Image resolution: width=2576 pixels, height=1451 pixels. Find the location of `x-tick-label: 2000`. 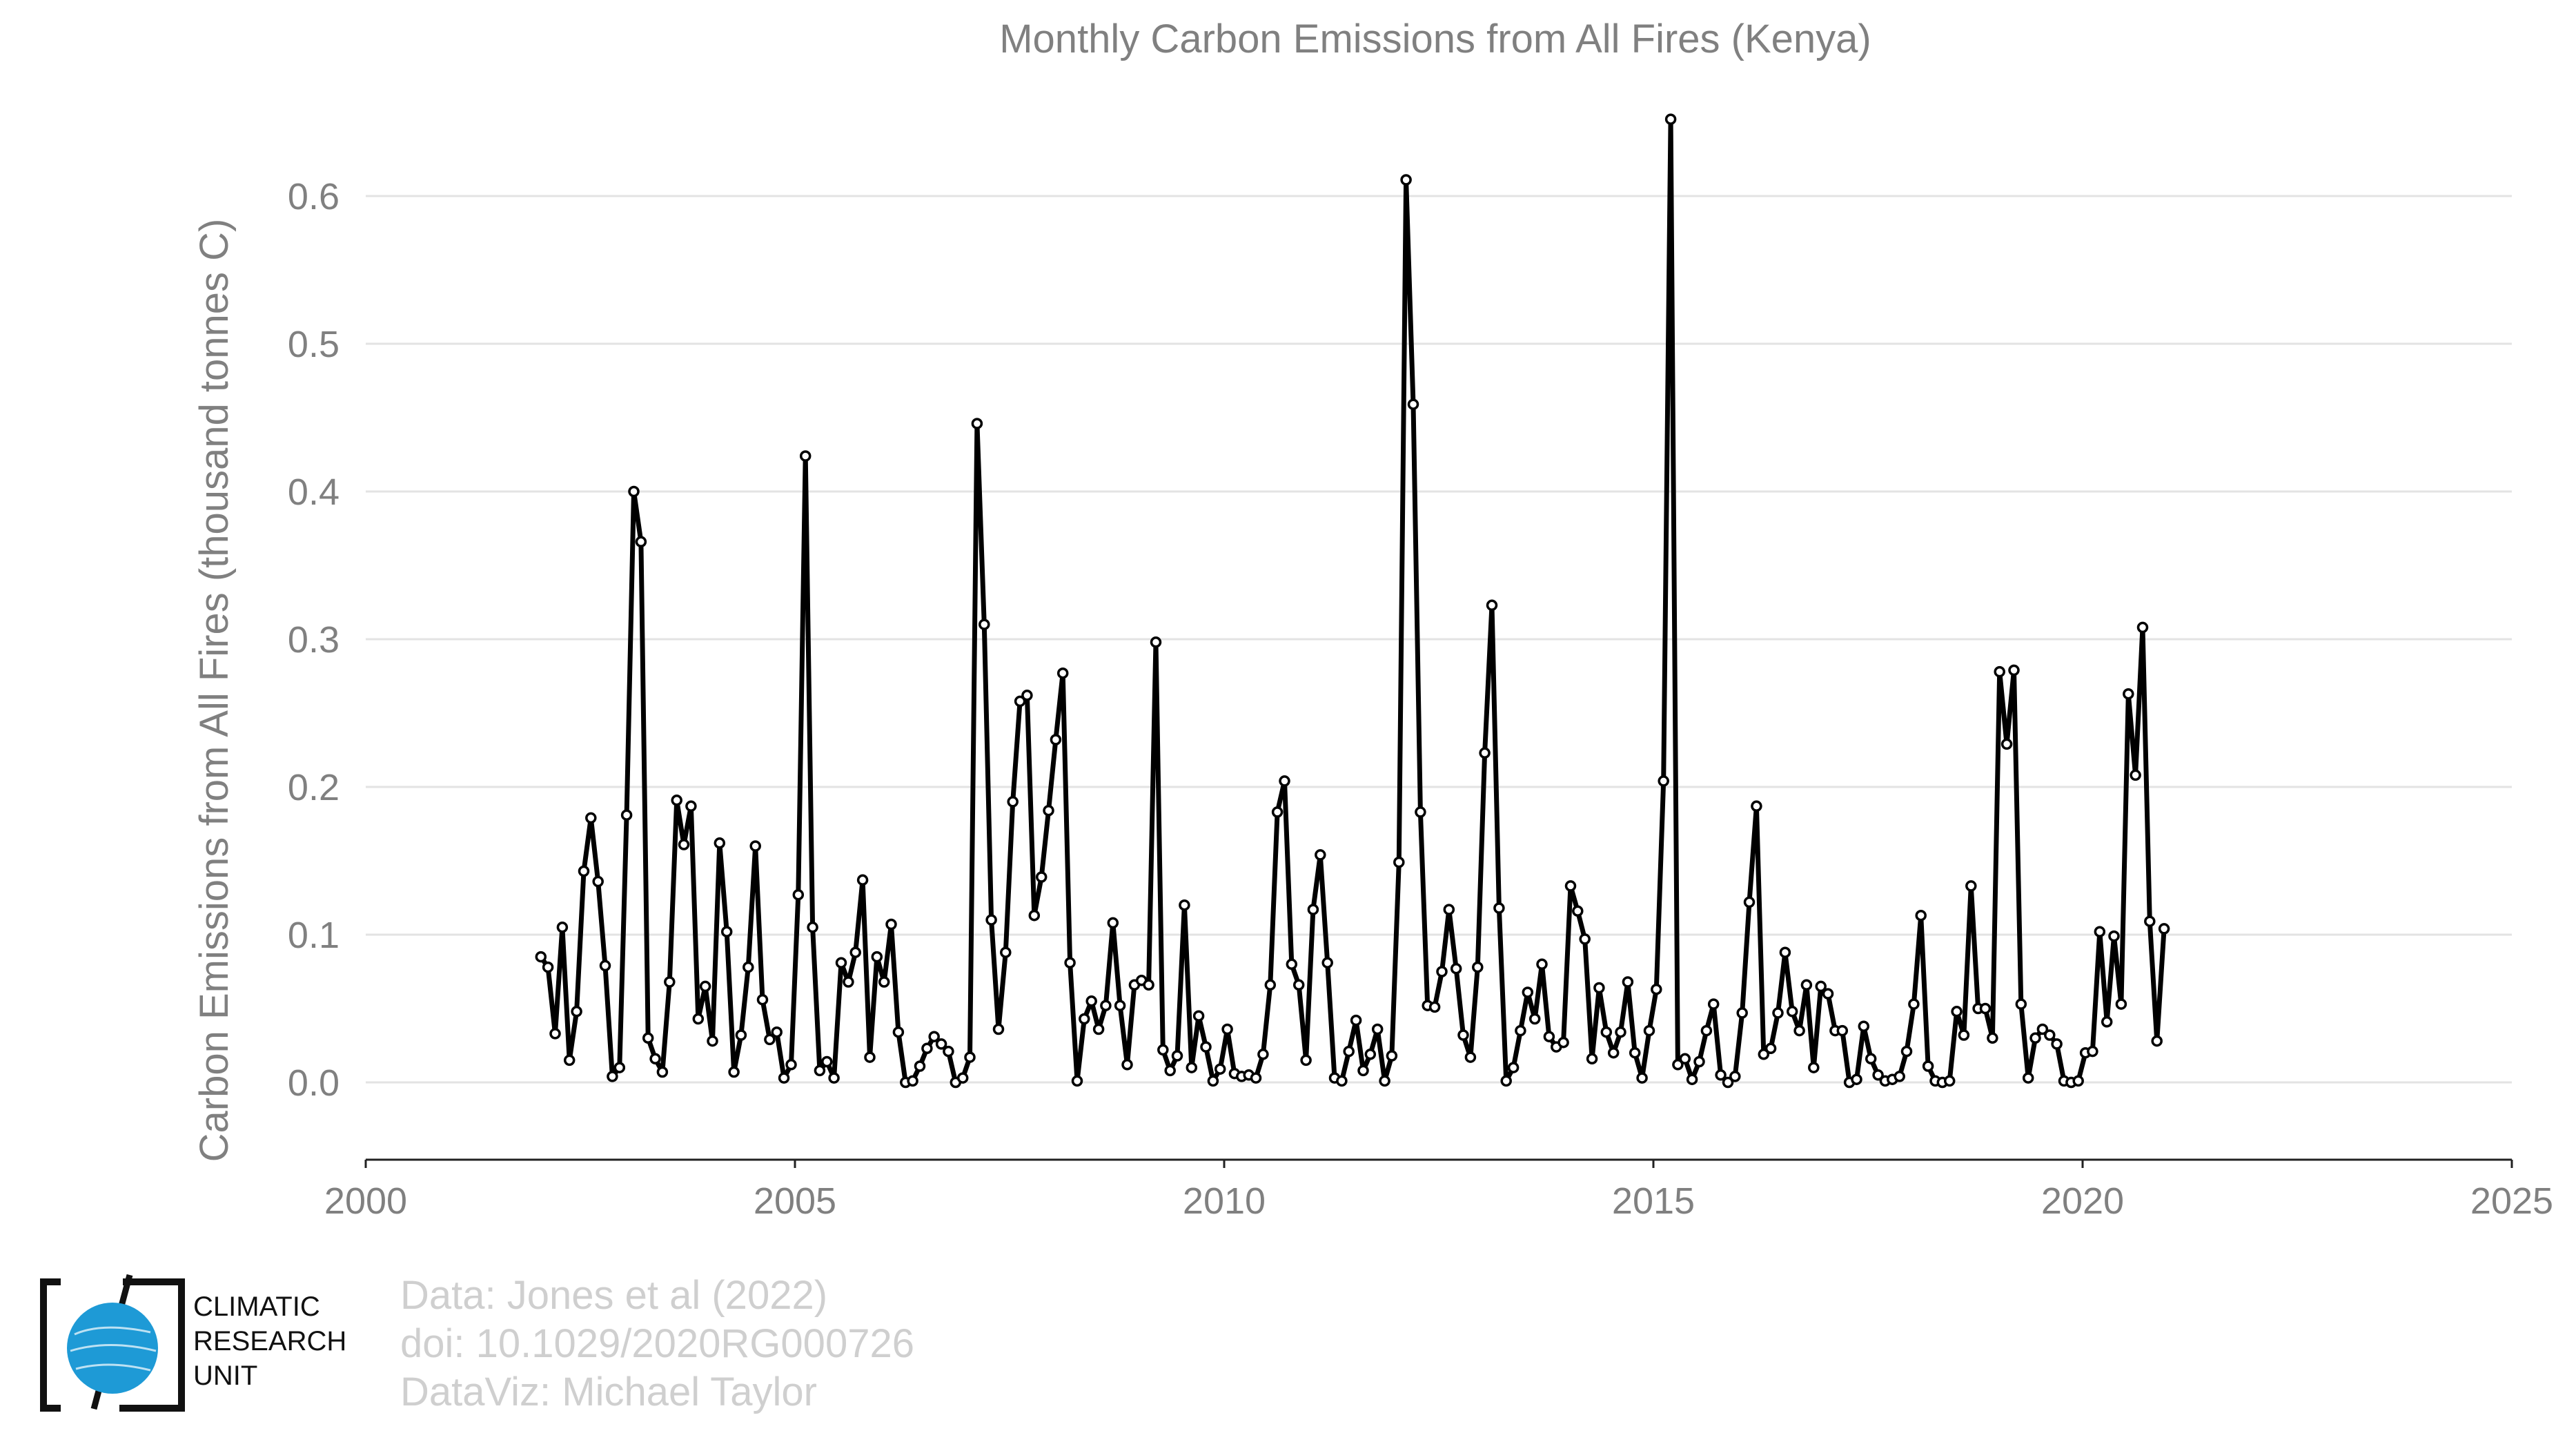

x-tick-label: 2000 is located at coordinates (365, 1201).